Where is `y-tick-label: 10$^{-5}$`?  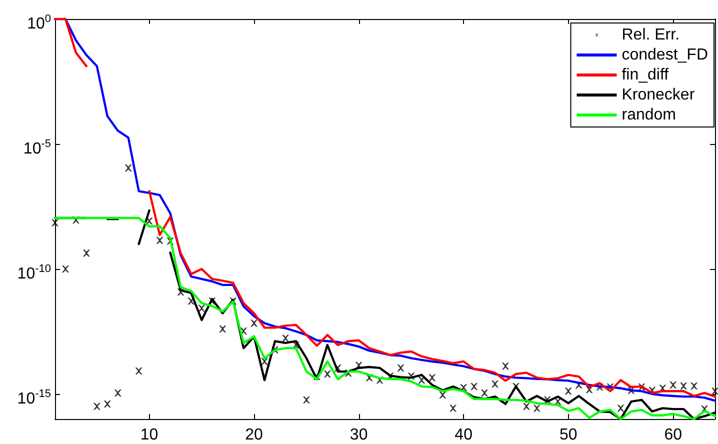
y-tick-label: 10$^{-5}$ is located at coordinates (37, 148).